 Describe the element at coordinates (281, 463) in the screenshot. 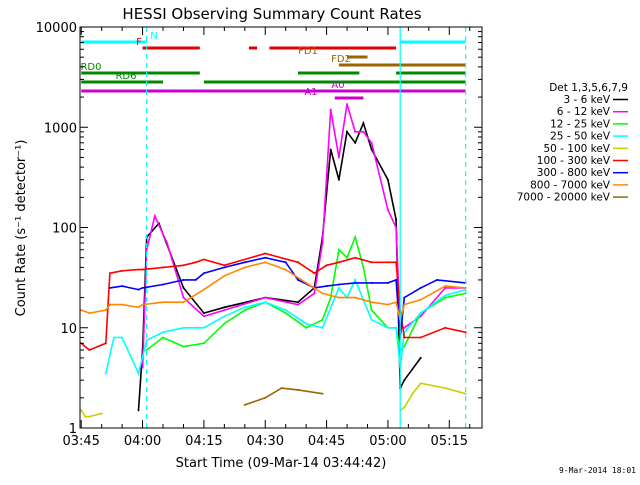

I see `x-axis-title: Start Time (09-Mar-14 03:44:42)` at that location.